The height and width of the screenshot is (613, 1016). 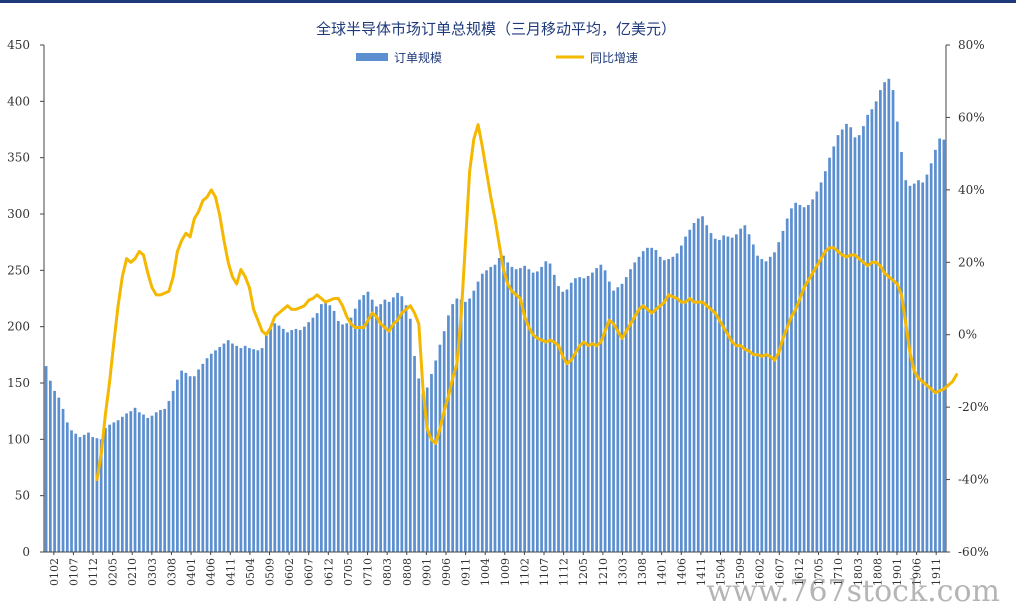 I want to click on x-tick-label: 0911, so click(x=466, y=572).